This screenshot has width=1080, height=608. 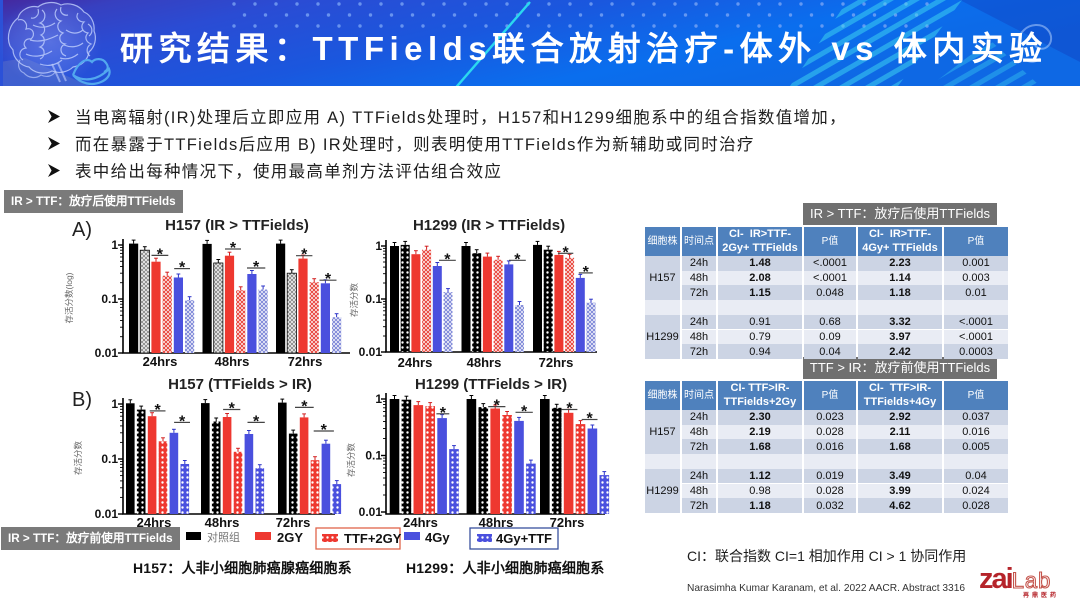 I want to click on svg-text: 4Gy, so click(x=437, y=537).